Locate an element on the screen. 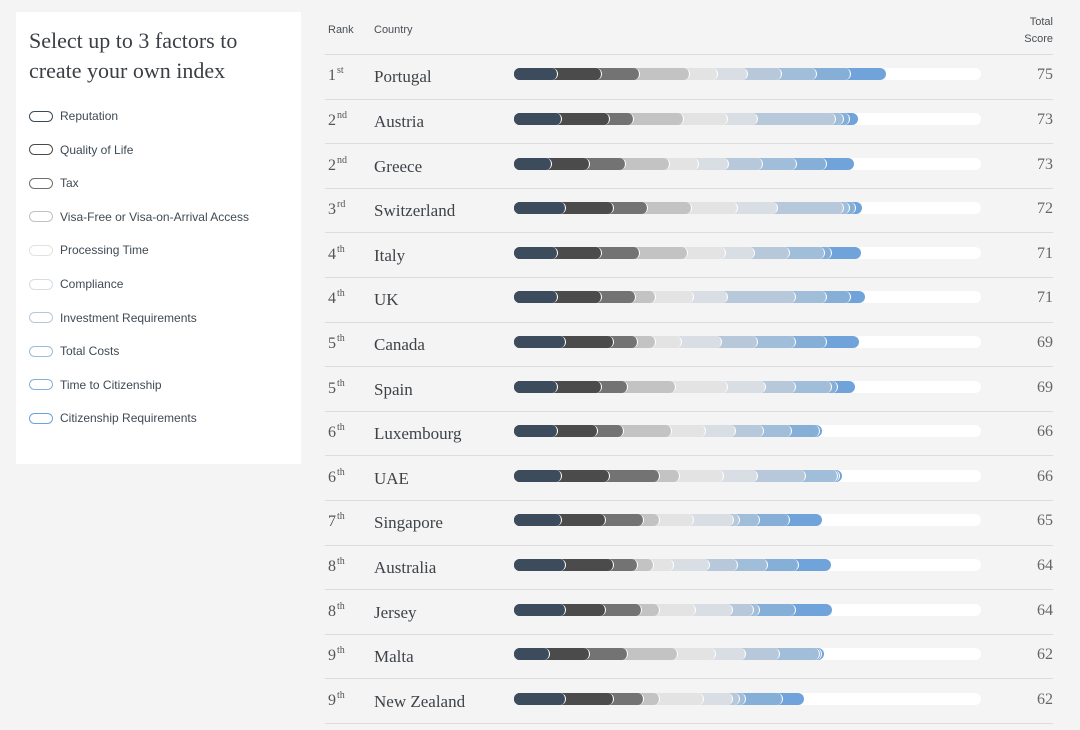  rank-cell: 9th is located at coordinates (336, 655).